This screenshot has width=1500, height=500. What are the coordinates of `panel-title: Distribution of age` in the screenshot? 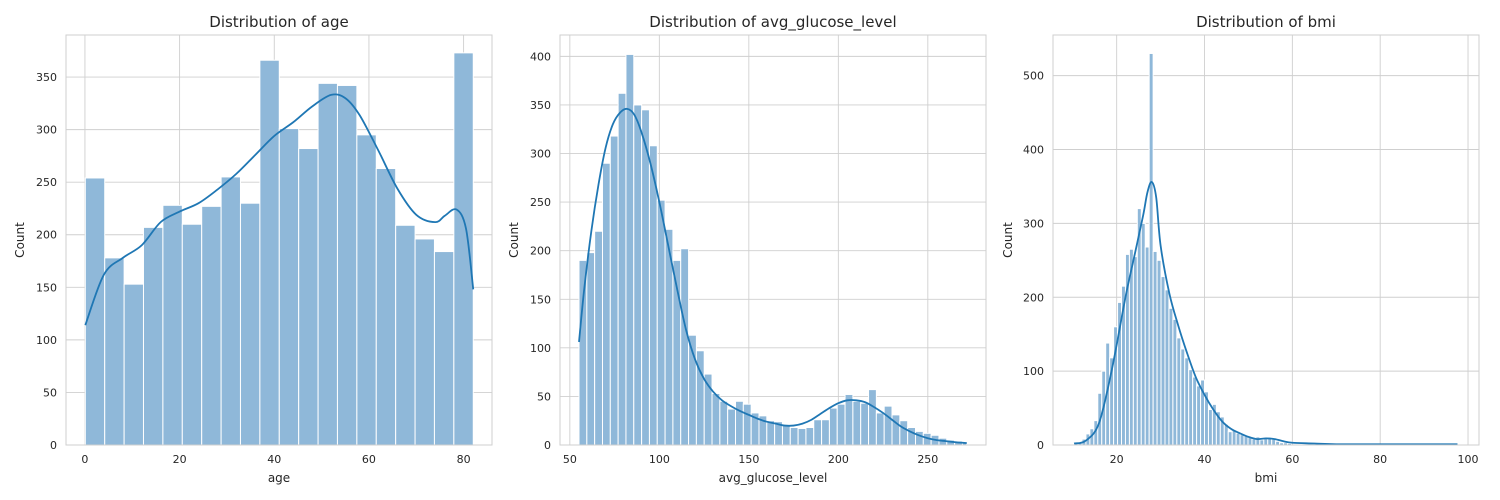 It's located at (278, 22).